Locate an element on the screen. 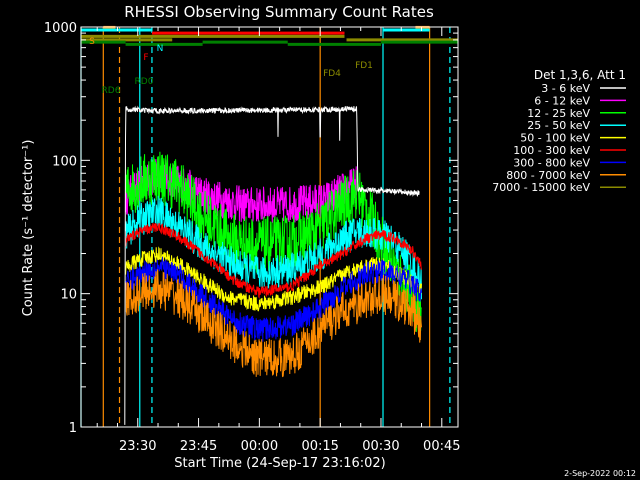  flag-label: RD0 is located at coordinates (144, 82).